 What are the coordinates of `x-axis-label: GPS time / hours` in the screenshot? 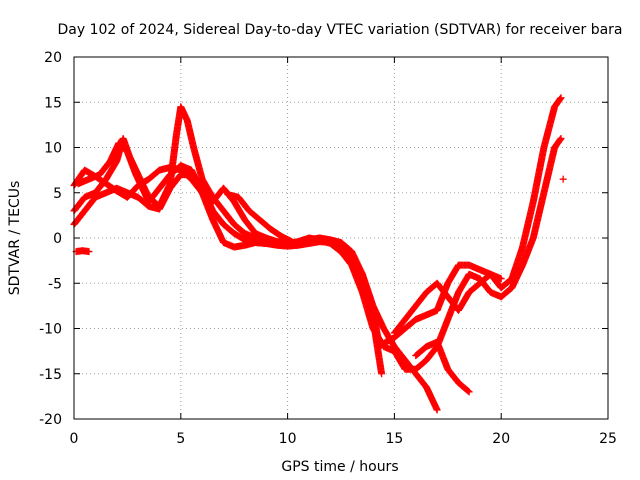 It's located at (339, 467).